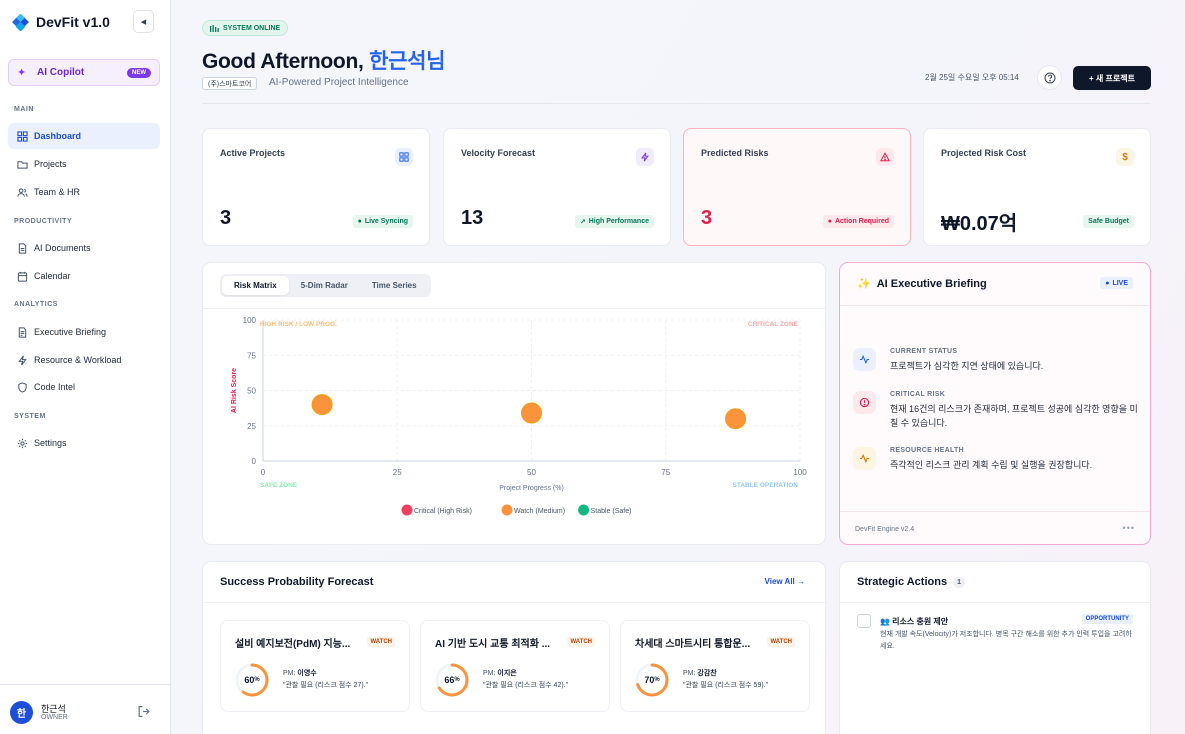 This screenshot has width=1185, height=734. Describe the element at coordinates (927, 450) in the screenshot. I see `briefing-label: RESOURCE HEALTH` at that location.